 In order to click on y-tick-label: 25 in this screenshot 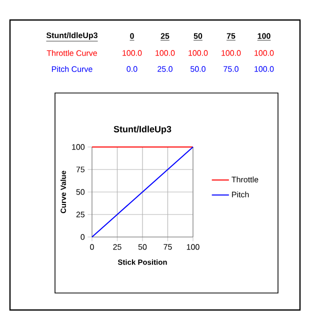, I will do `click(80, 215)`.